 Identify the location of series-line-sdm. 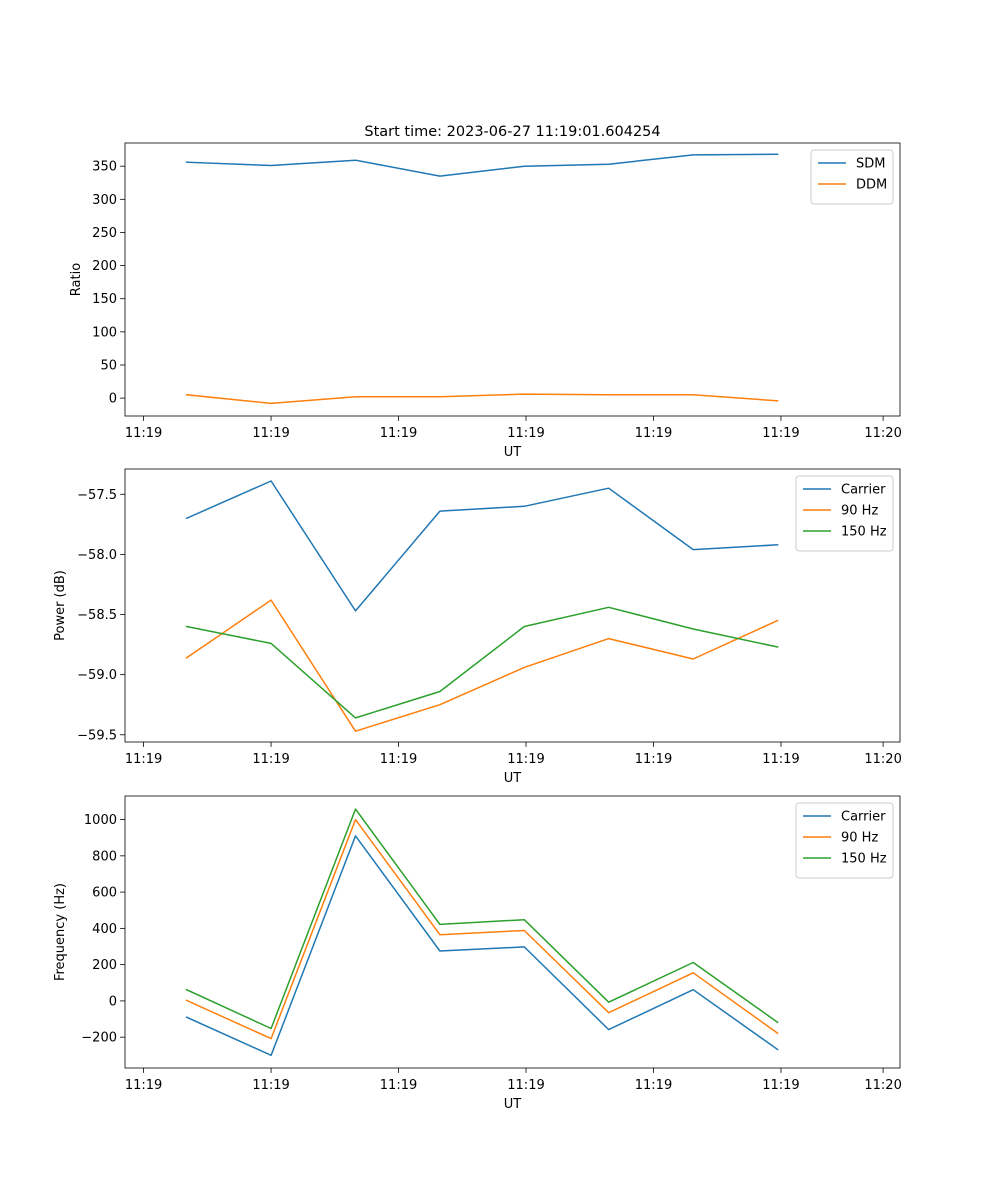
(482, 165).